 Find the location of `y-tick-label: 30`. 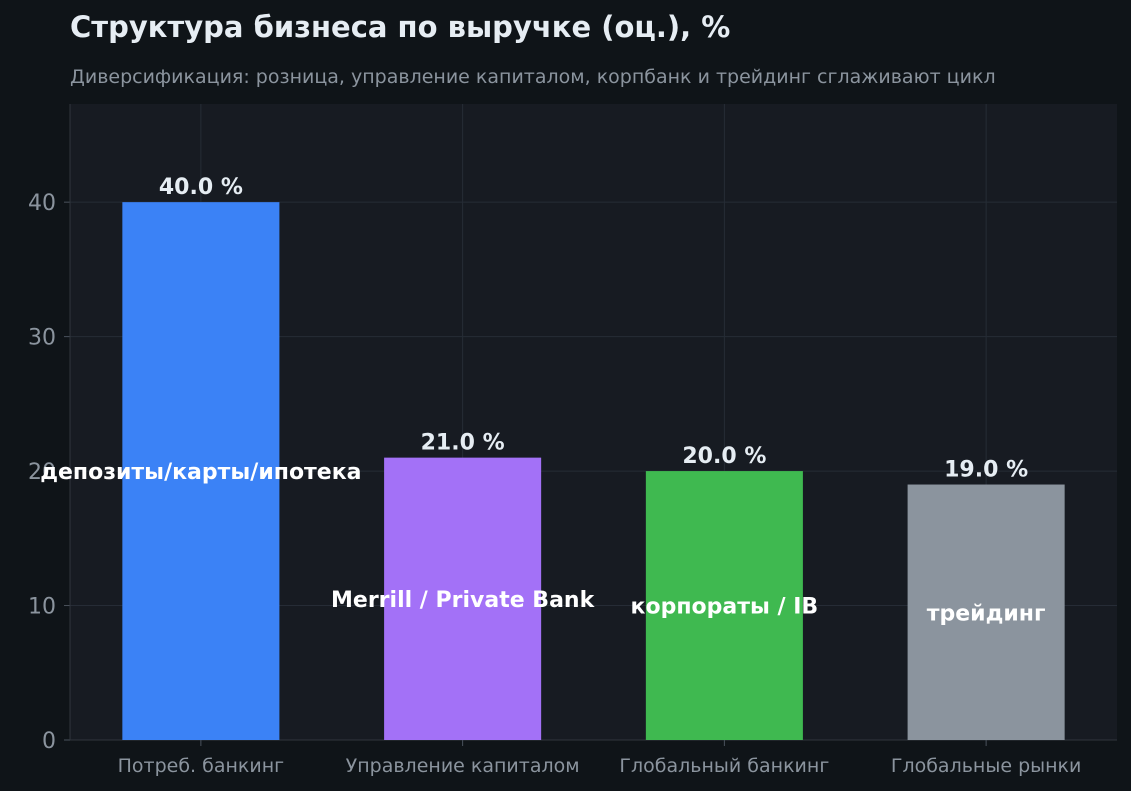

y-tick-label: 30 is located at coordinates (42, 338).